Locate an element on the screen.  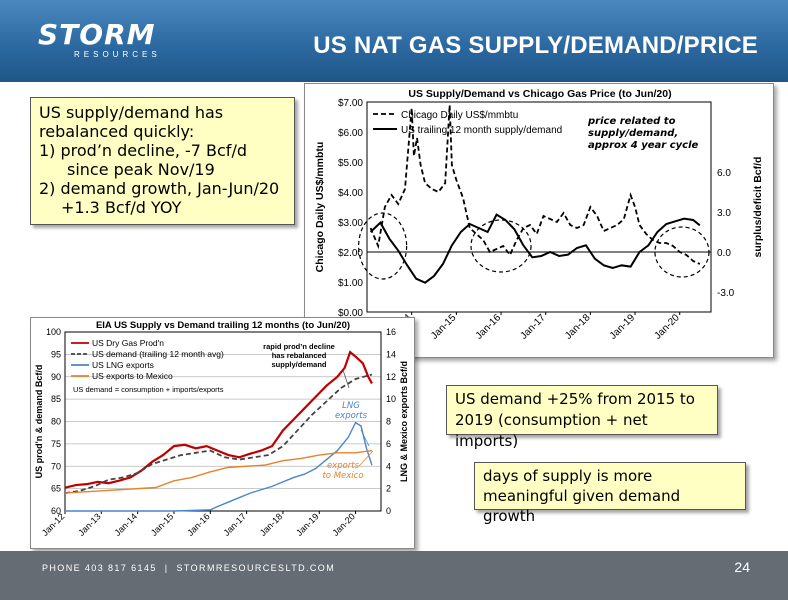
series-production-line is located at coordinates (218, 419).